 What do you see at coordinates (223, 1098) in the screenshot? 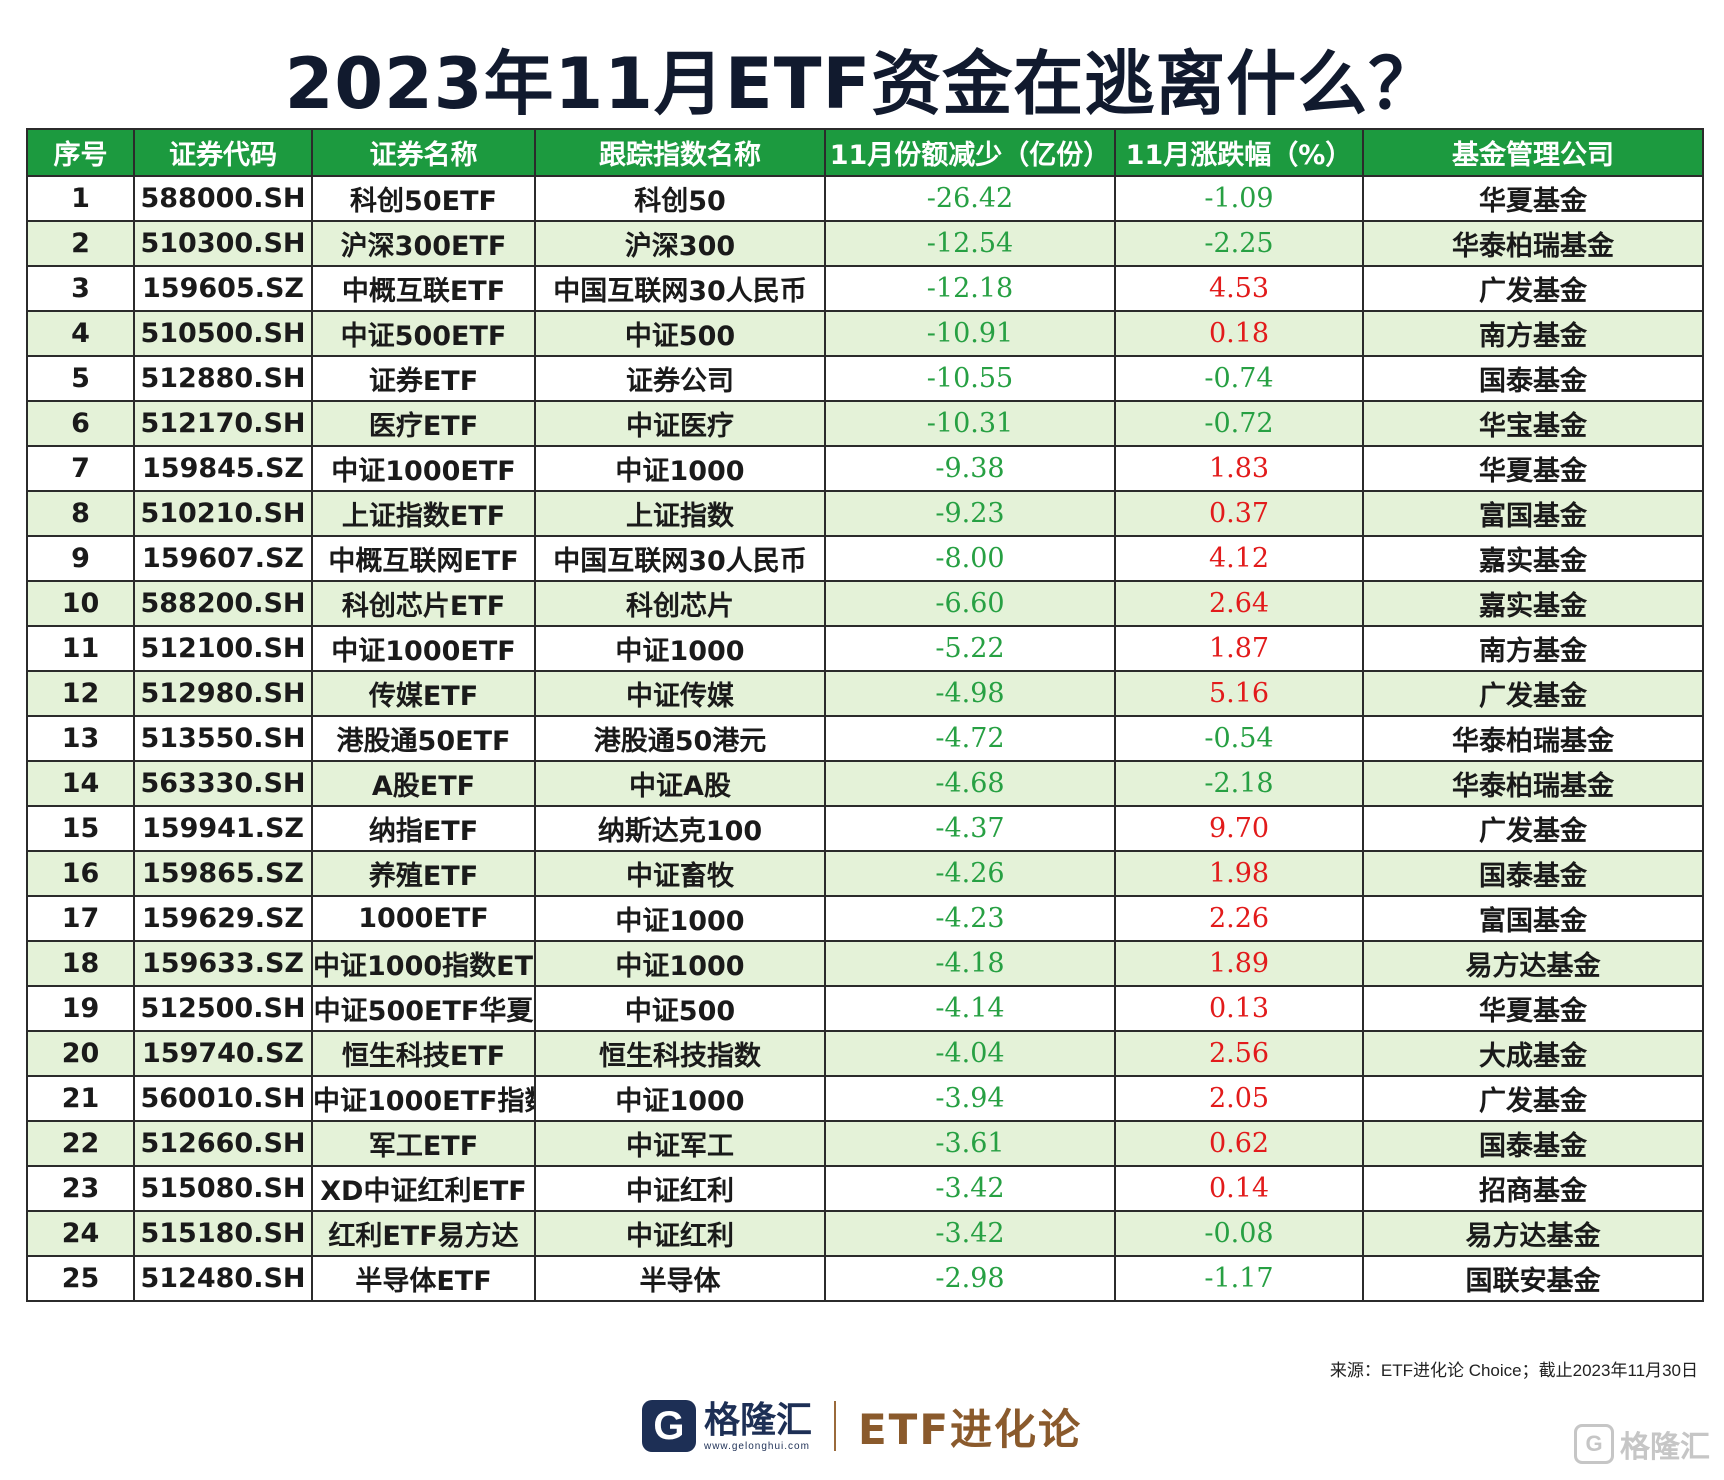
I see `cell-code: 560010.SH` at bounding box center [223, 1098].